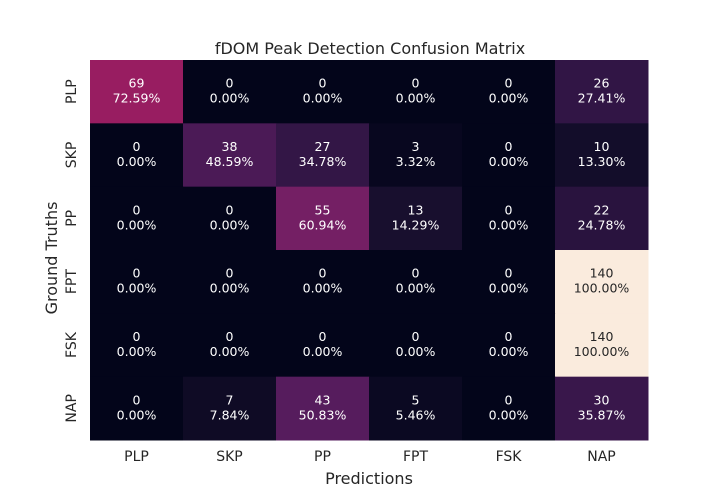 The width and height of the screenshot is (720, 504). Describe the element at coordinates (323, 399) in the screenshot. I see `cell-count-label: 43` at that location.